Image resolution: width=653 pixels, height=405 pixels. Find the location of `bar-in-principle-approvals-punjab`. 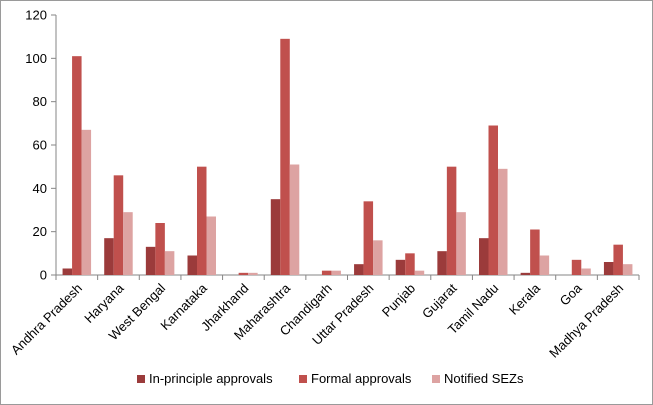

bar-in-principle-approvals-punjab is located at coordinates (400, 267).